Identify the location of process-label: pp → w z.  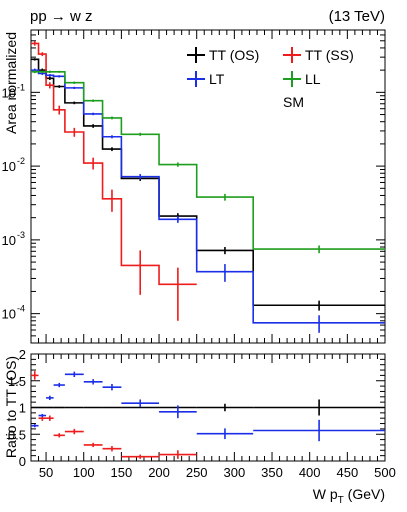
(61, 16).